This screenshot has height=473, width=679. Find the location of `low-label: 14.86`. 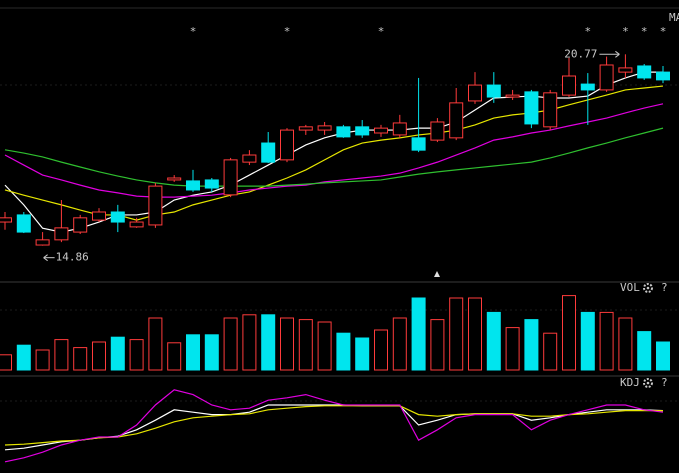

low-label: 14.86 is located at coordinates (72, 257).